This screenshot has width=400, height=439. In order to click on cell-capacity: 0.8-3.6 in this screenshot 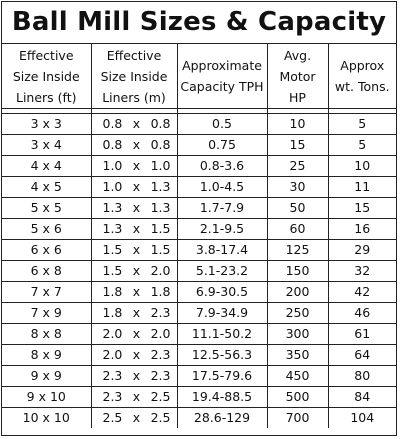, I will do `click(222, 166)`.